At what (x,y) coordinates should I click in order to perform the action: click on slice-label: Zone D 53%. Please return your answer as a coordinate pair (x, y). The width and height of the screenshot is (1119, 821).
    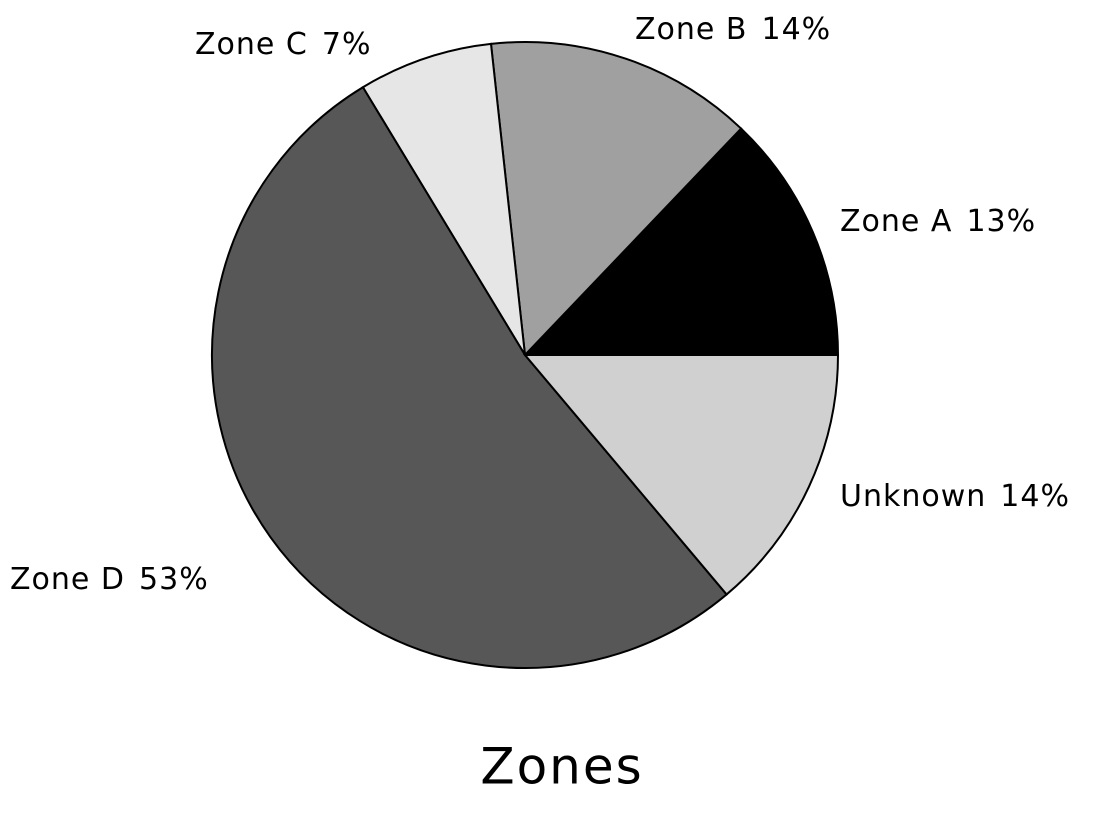
    Looking at the image, I should click on (109, 579).